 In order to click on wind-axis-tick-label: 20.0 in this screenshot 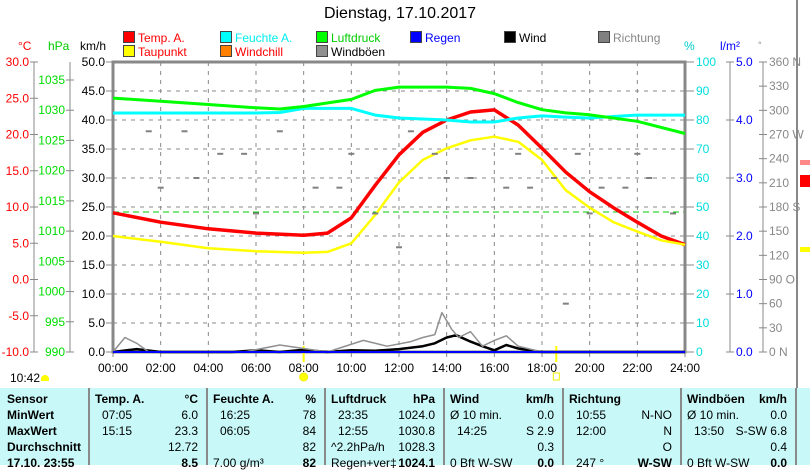, I will do `click(94, 236)`.